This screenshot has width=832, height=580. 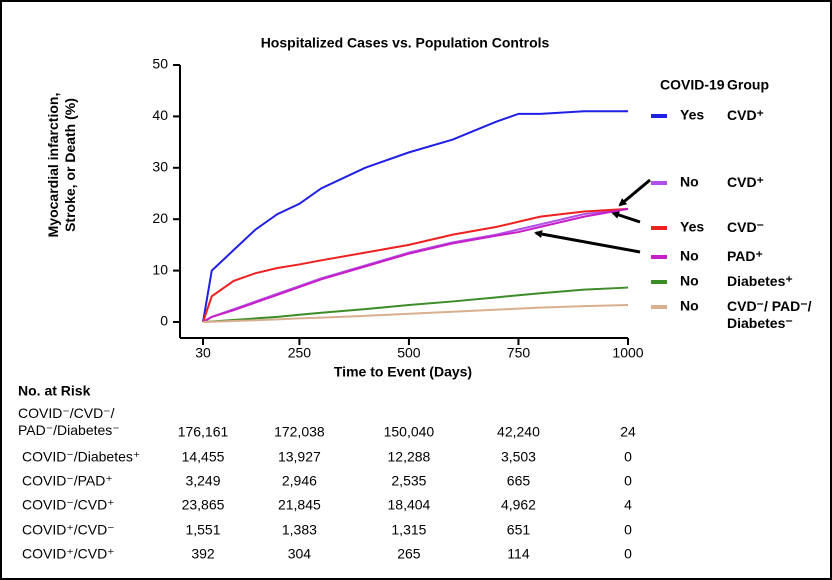 I want to click on risk-count: 13,927, so click(x=299, y=457).